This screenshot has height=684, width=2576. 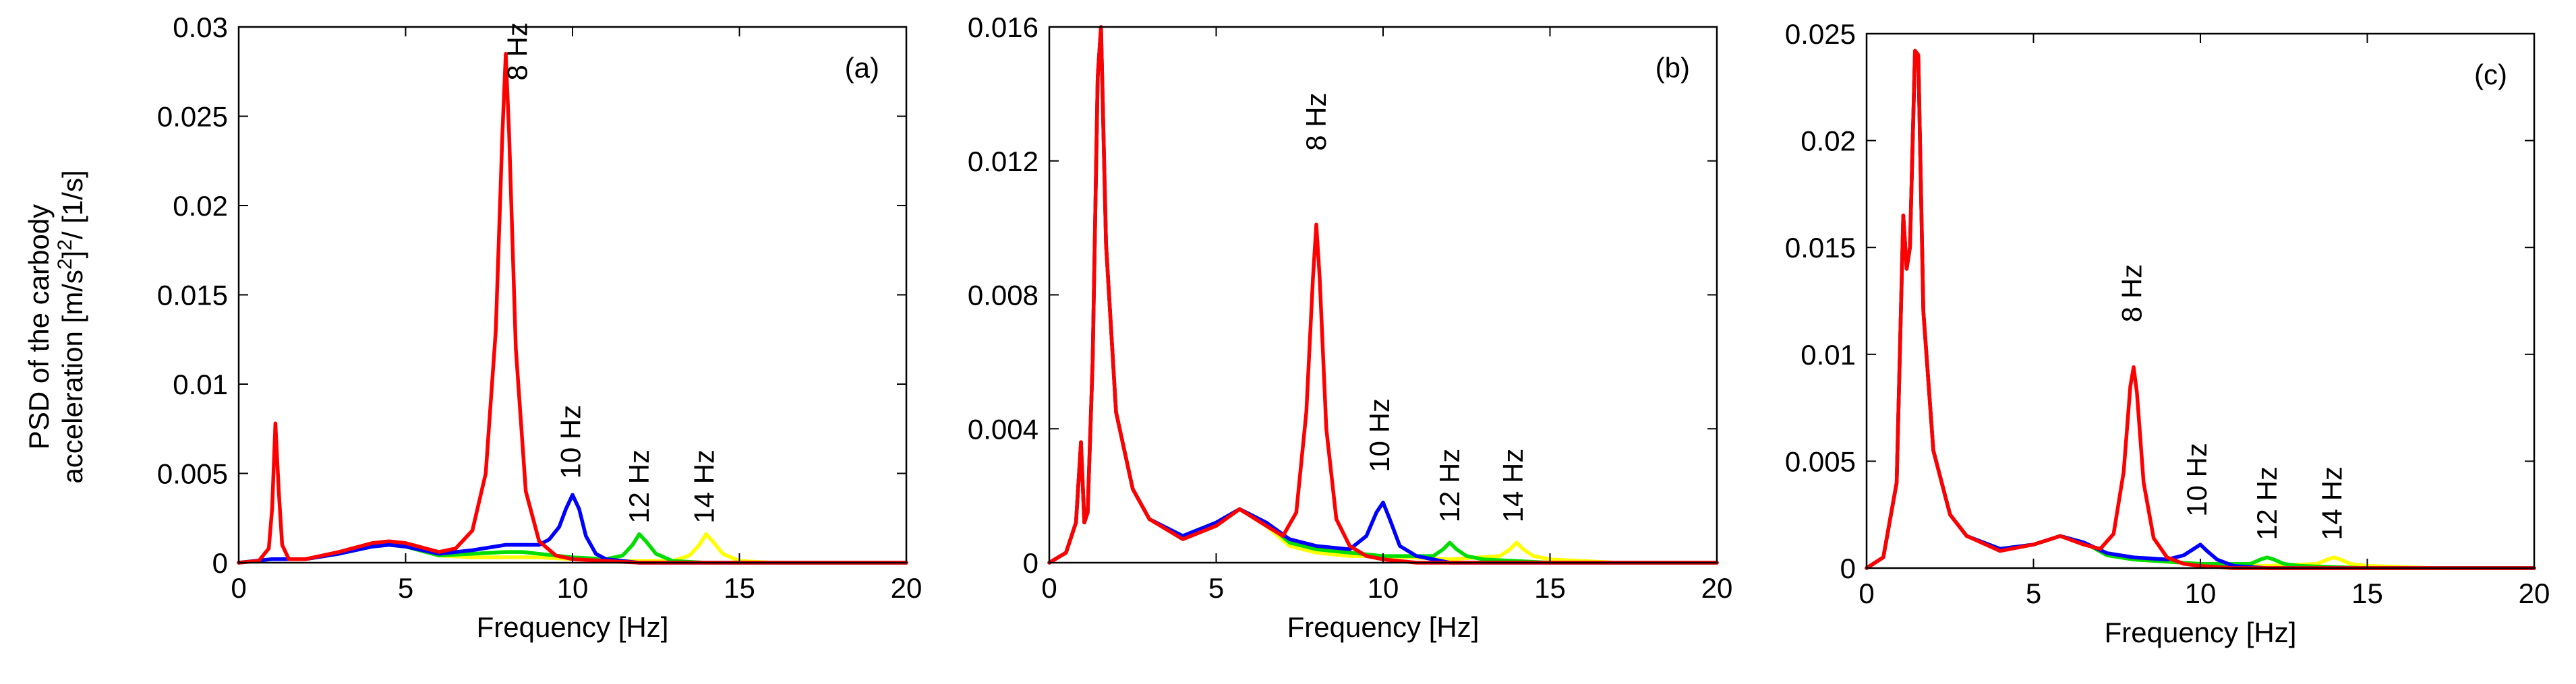 What do you see at coordinates (65, 264) in the screenshot?
I see `ylabel-part-sup: 2` at bounding box center [65, 264].